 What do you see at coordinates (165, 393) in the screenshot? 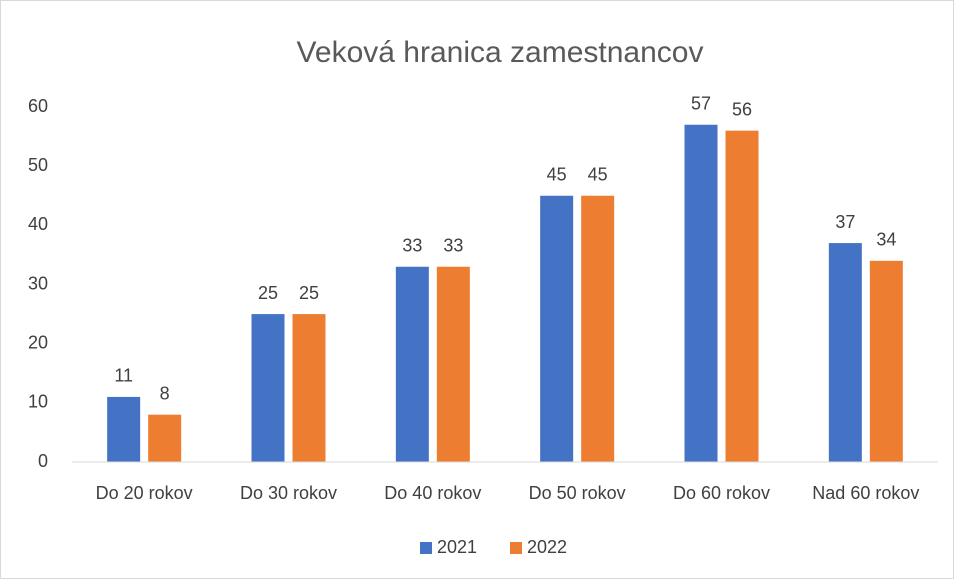
I see `data-label: 8` at bounding box center [165, 393].